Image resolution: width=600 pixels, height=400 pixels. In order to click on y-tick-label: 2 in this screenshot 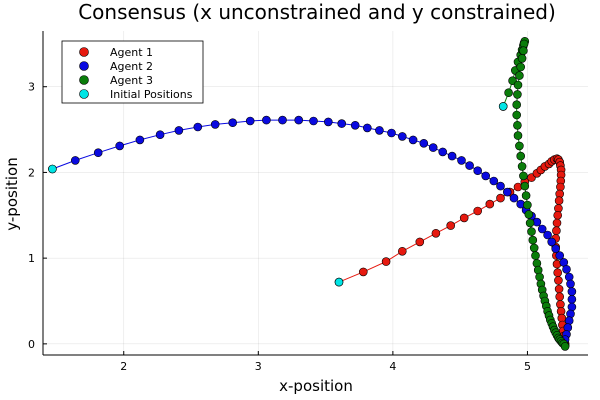, I will do `click(31, 172)`.